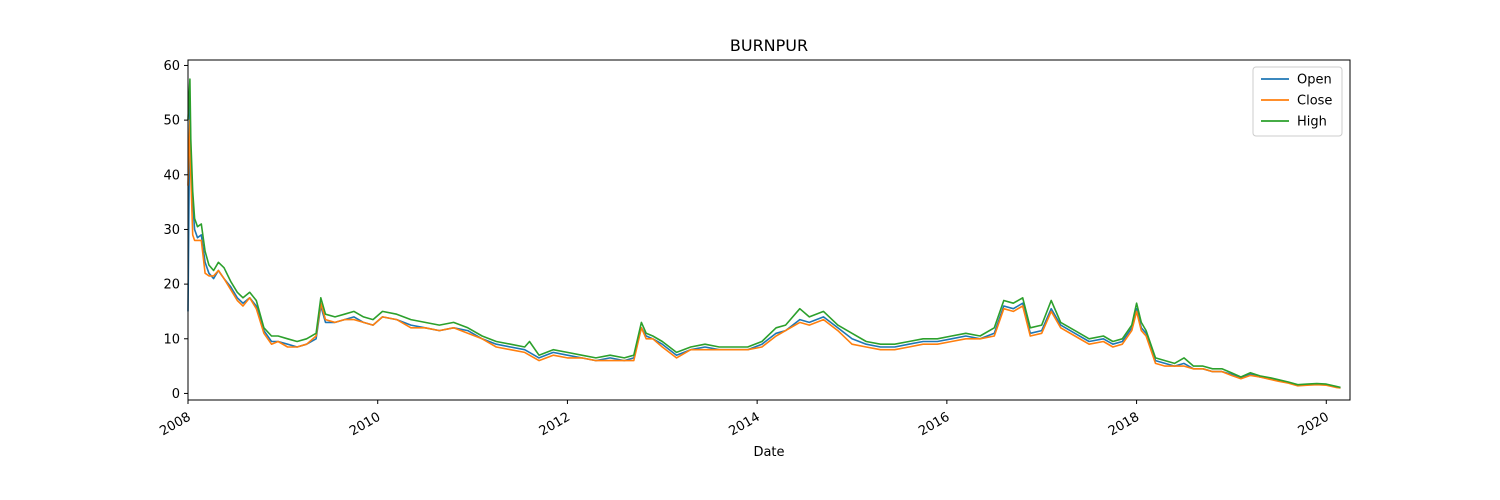 The height and width of the screenshot is (500, 1500). I want to click on y-tick-label: 40, so click(171, 175).